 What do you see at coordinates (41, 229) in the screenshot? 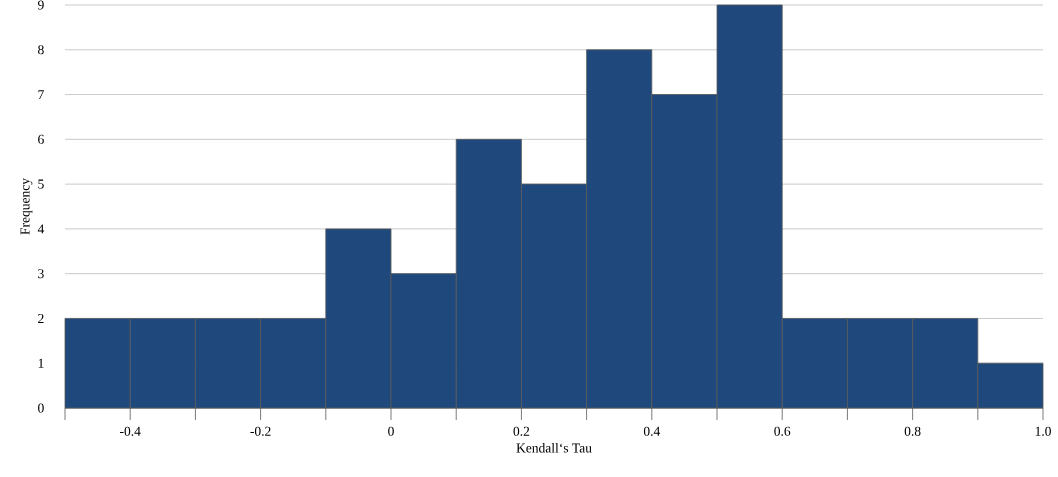
I see `y-tick-label: 4` at bounding box center [41, 229].